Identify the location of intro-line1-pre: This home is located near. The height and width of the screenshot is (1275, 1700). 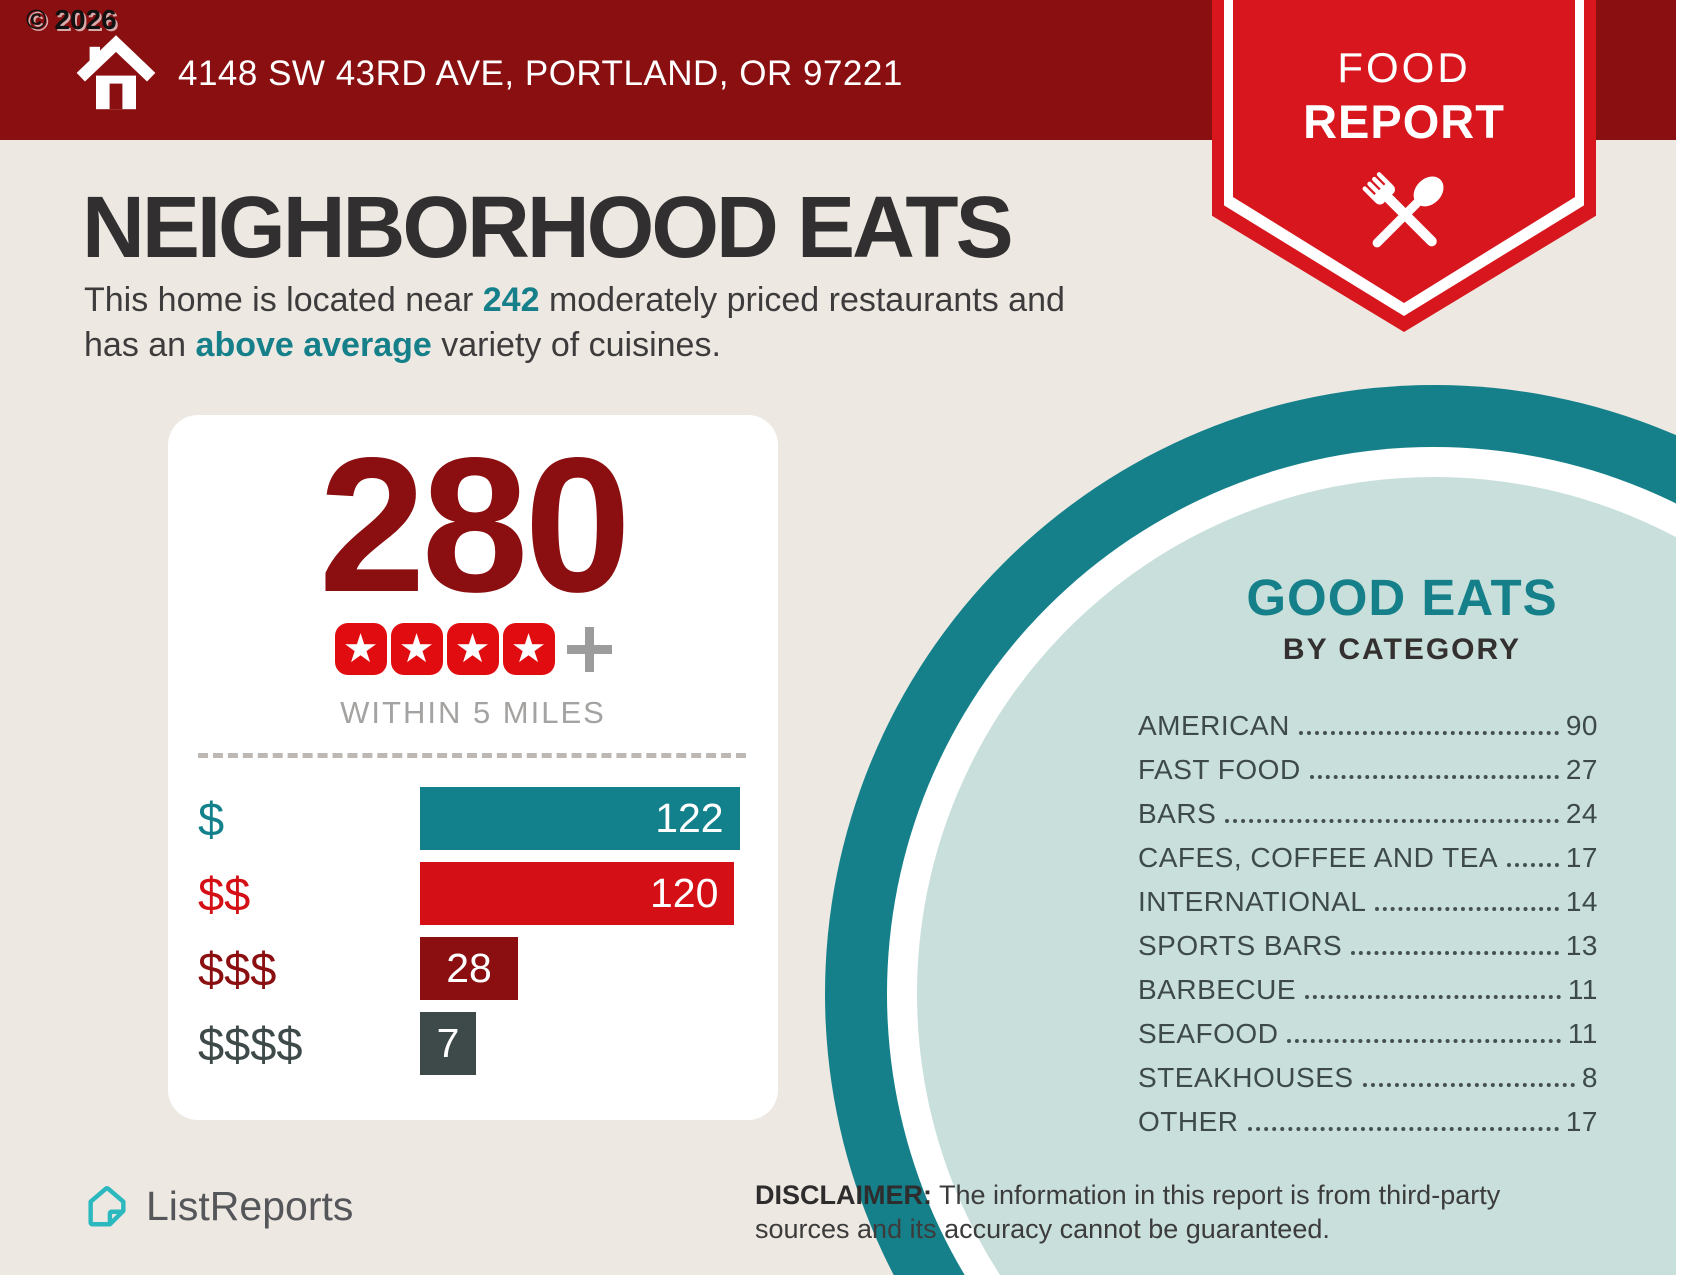
(283, 300).